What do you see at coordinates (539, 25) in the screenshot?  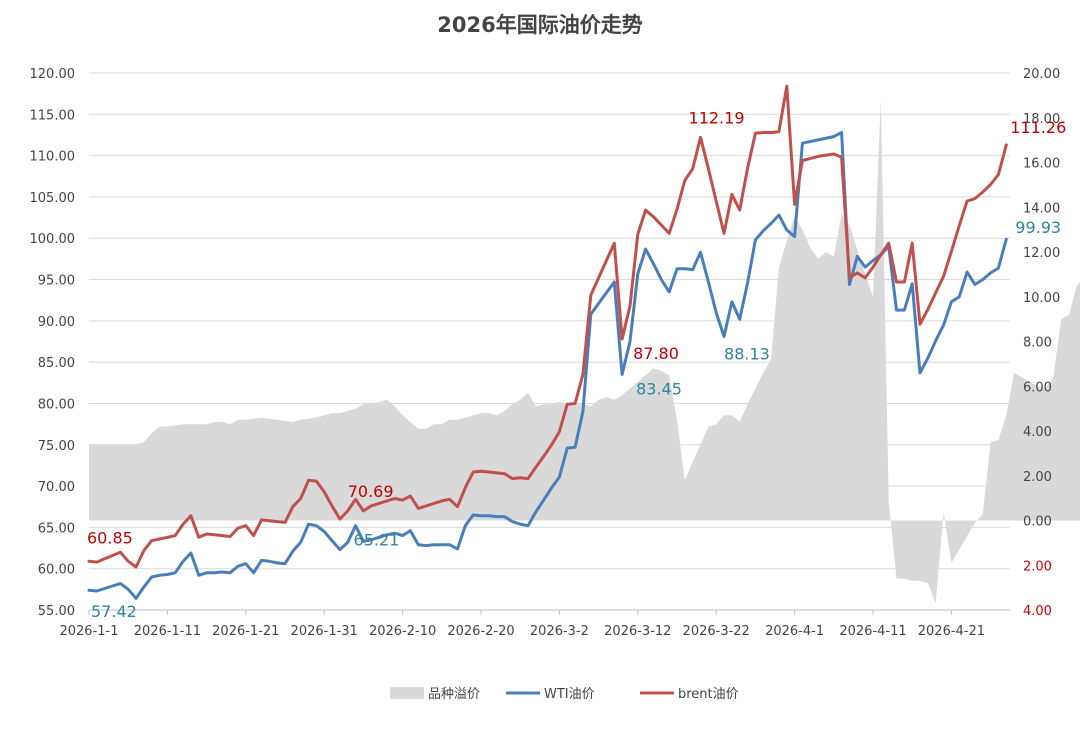 I see `chart-title: 2026年国际油价走势` at bounding box center [539, 25].